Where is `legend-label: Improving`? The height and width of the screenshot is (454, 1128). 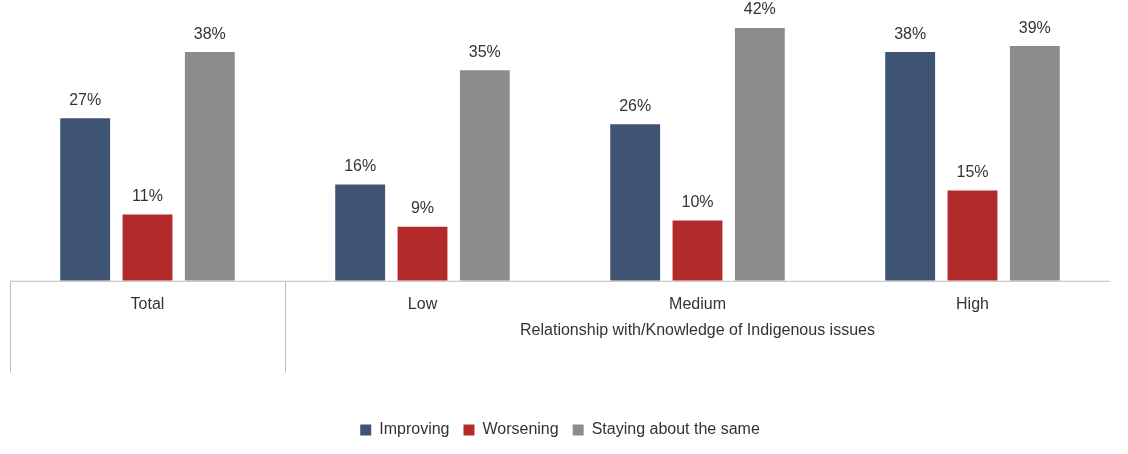 legend-label: Improving is located at coordinates (414, 429).